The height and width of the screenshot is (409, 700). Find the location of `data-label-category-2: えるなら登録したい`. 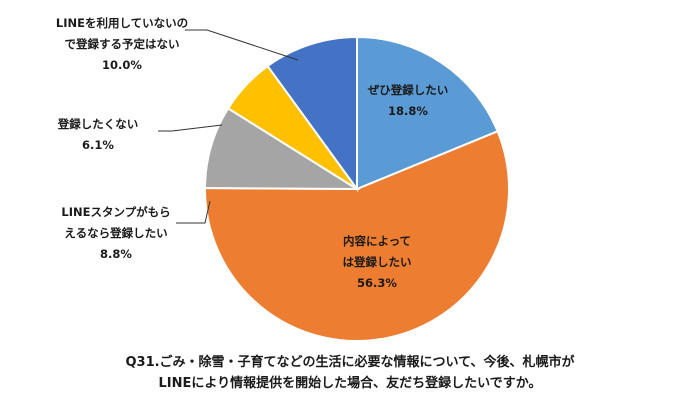

data-label-category-2: えるなら登録したい is located at coordinates (115, 233).